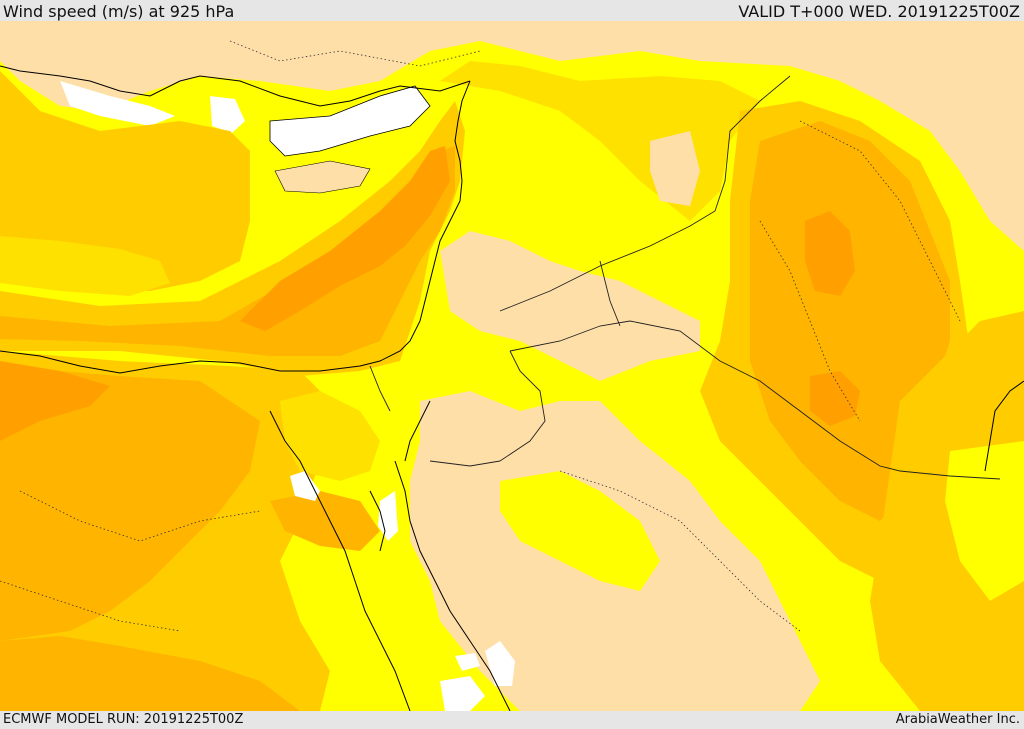  I want to click on wind-band-light-orange-east, so click(227, 251).